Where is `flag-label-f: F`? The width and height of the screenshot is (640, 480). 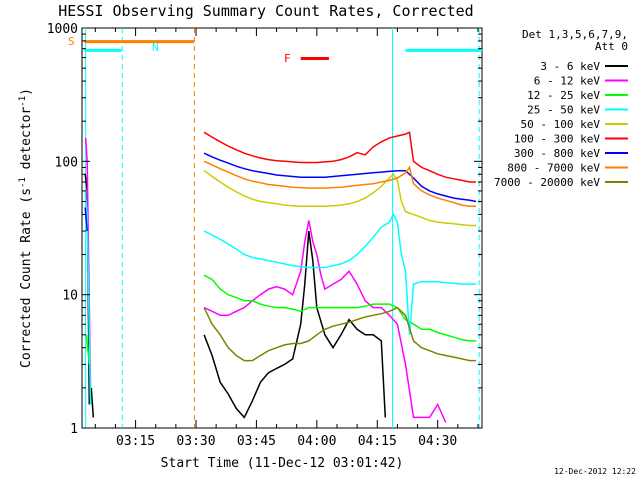
flag-label-f: F is located at coordinates (287, 58).